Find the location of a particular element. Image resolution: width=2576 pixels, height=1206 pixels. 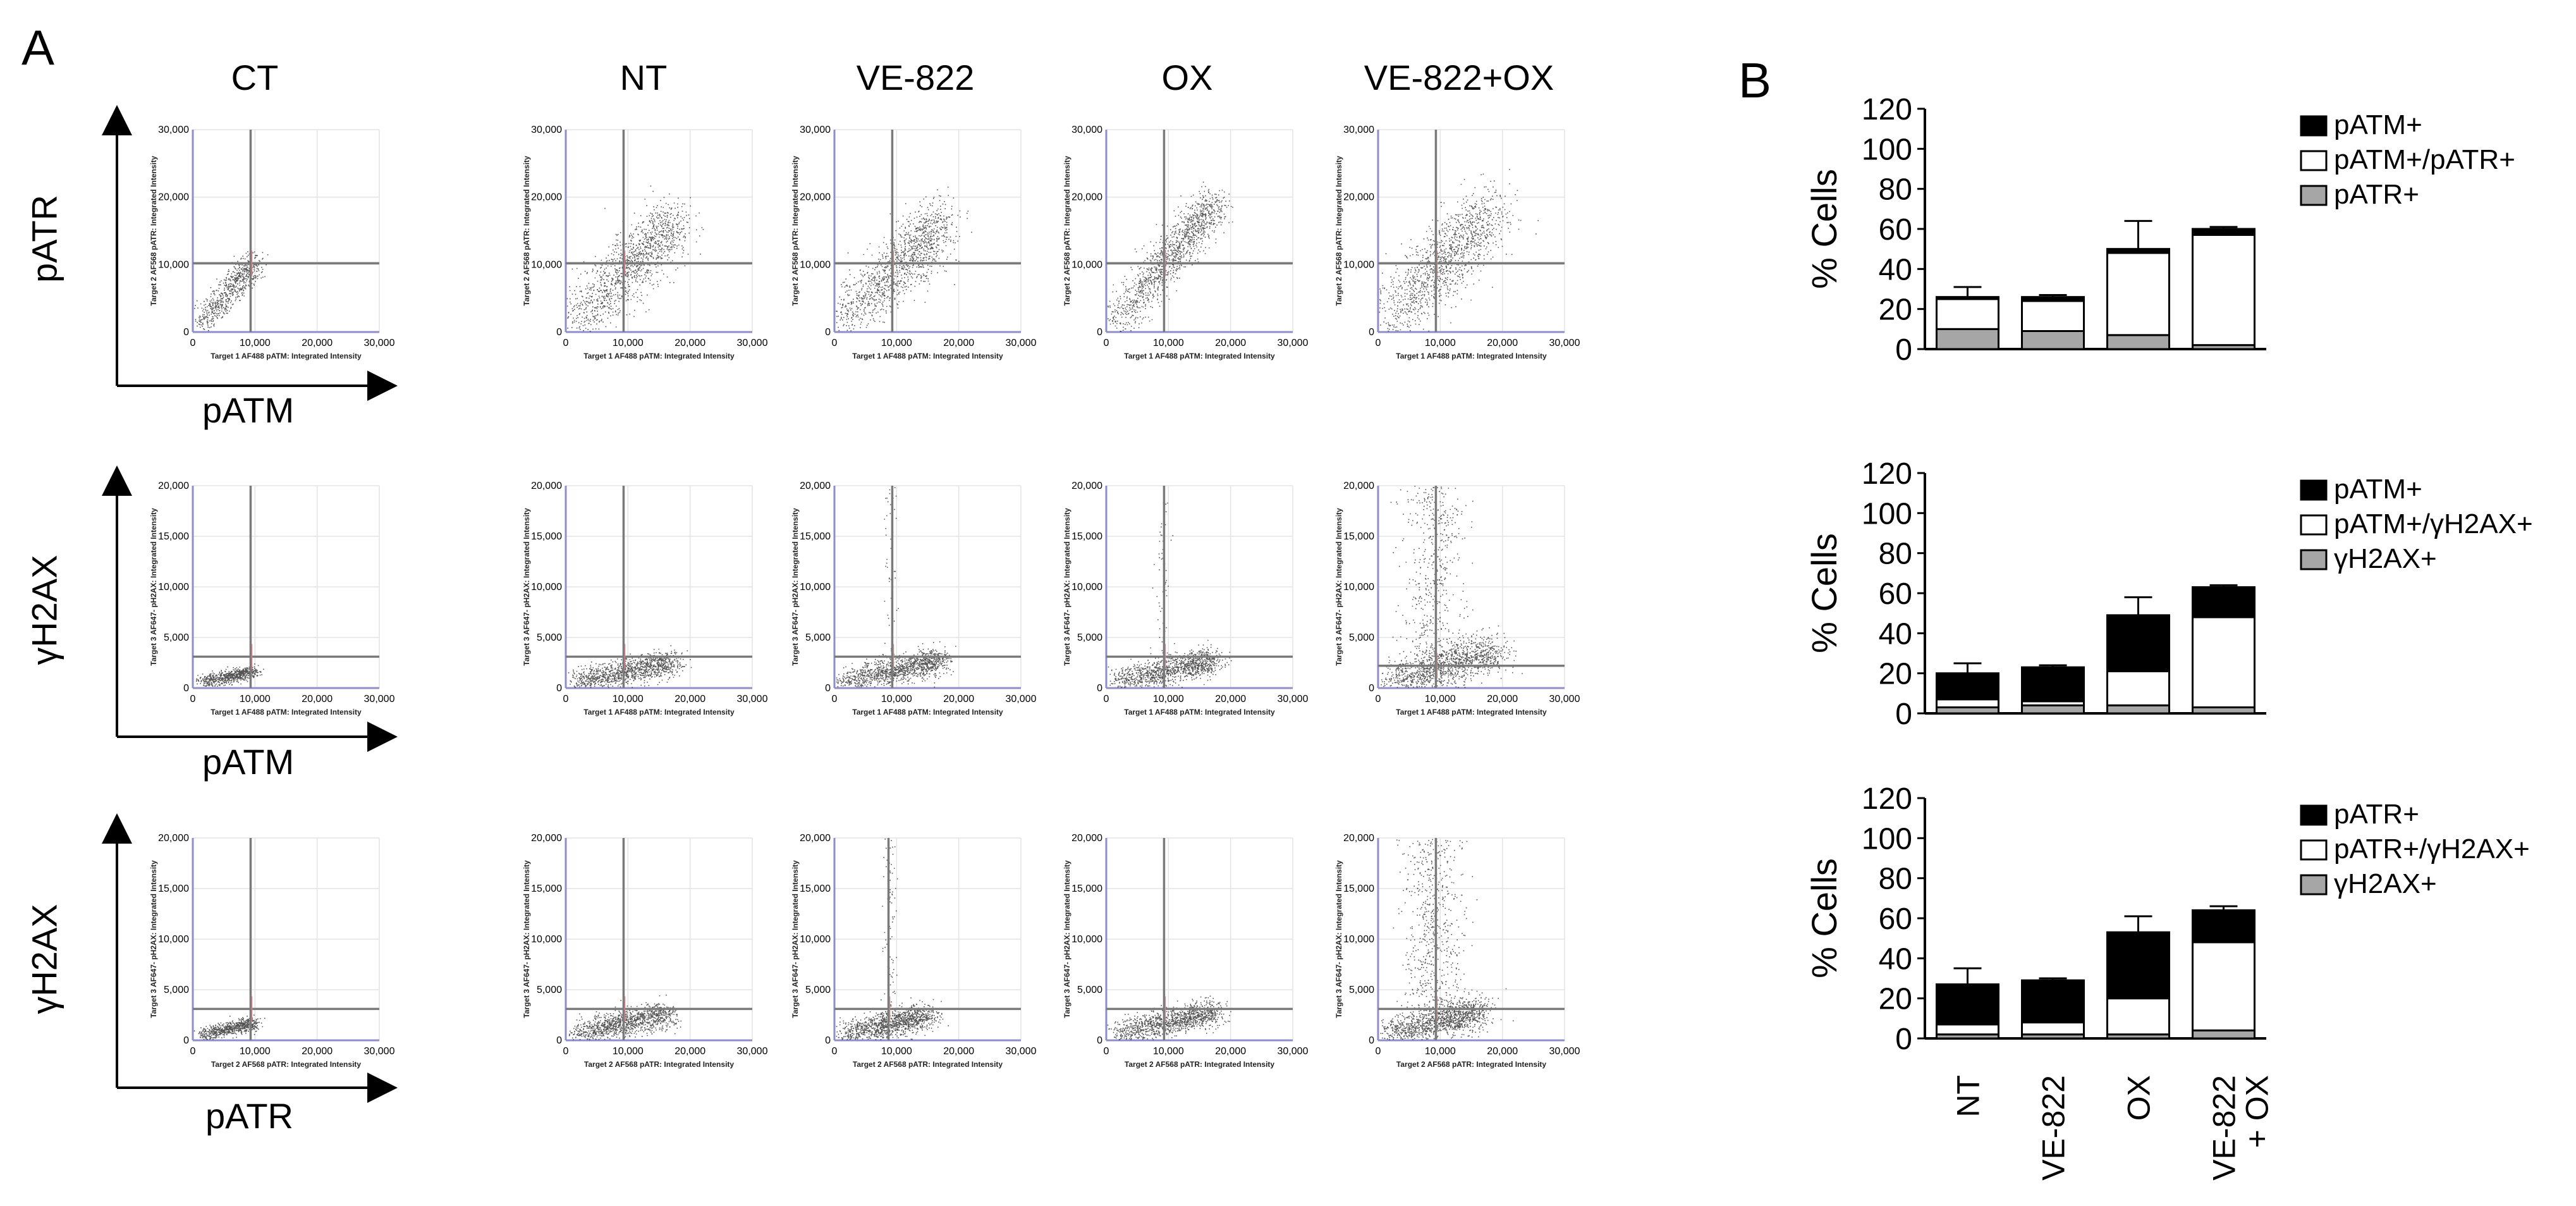

y-tick-label: 120 is located at coordinates (1887, 109).